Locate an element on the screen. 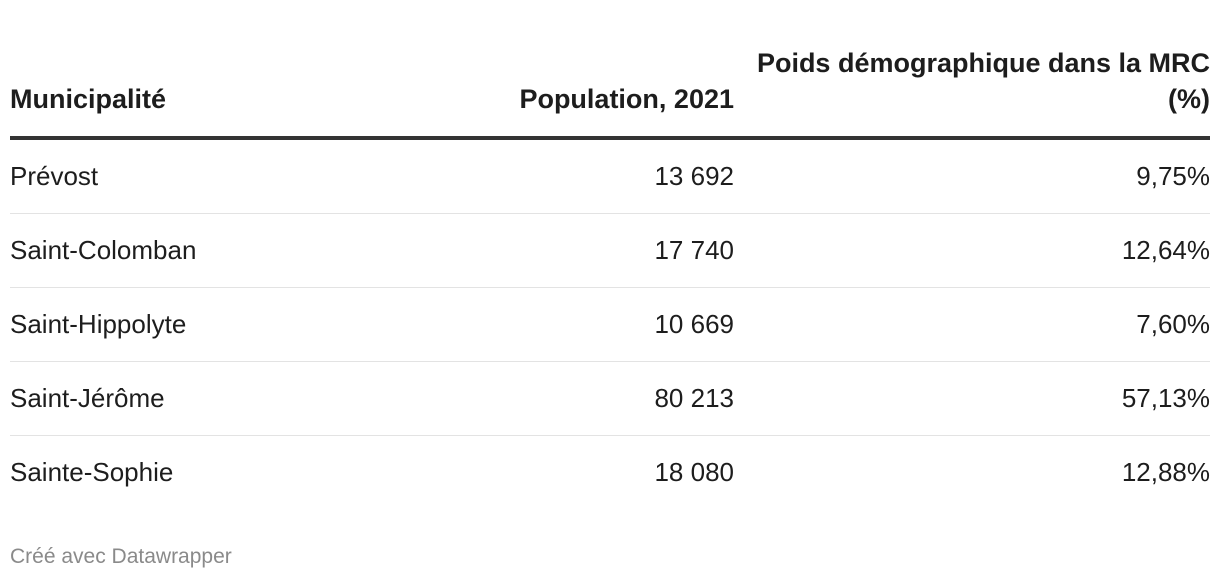 The height and width of the screenshot is (582, 1220). cell-municipalite: Prévost is located at coordinates (250, 176).